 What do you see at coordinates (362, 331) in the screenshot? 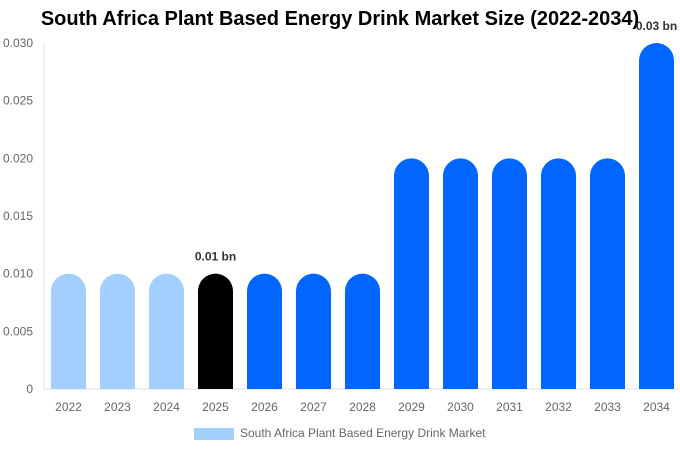
I see `bar-2028` at bounding box center [362, 331].